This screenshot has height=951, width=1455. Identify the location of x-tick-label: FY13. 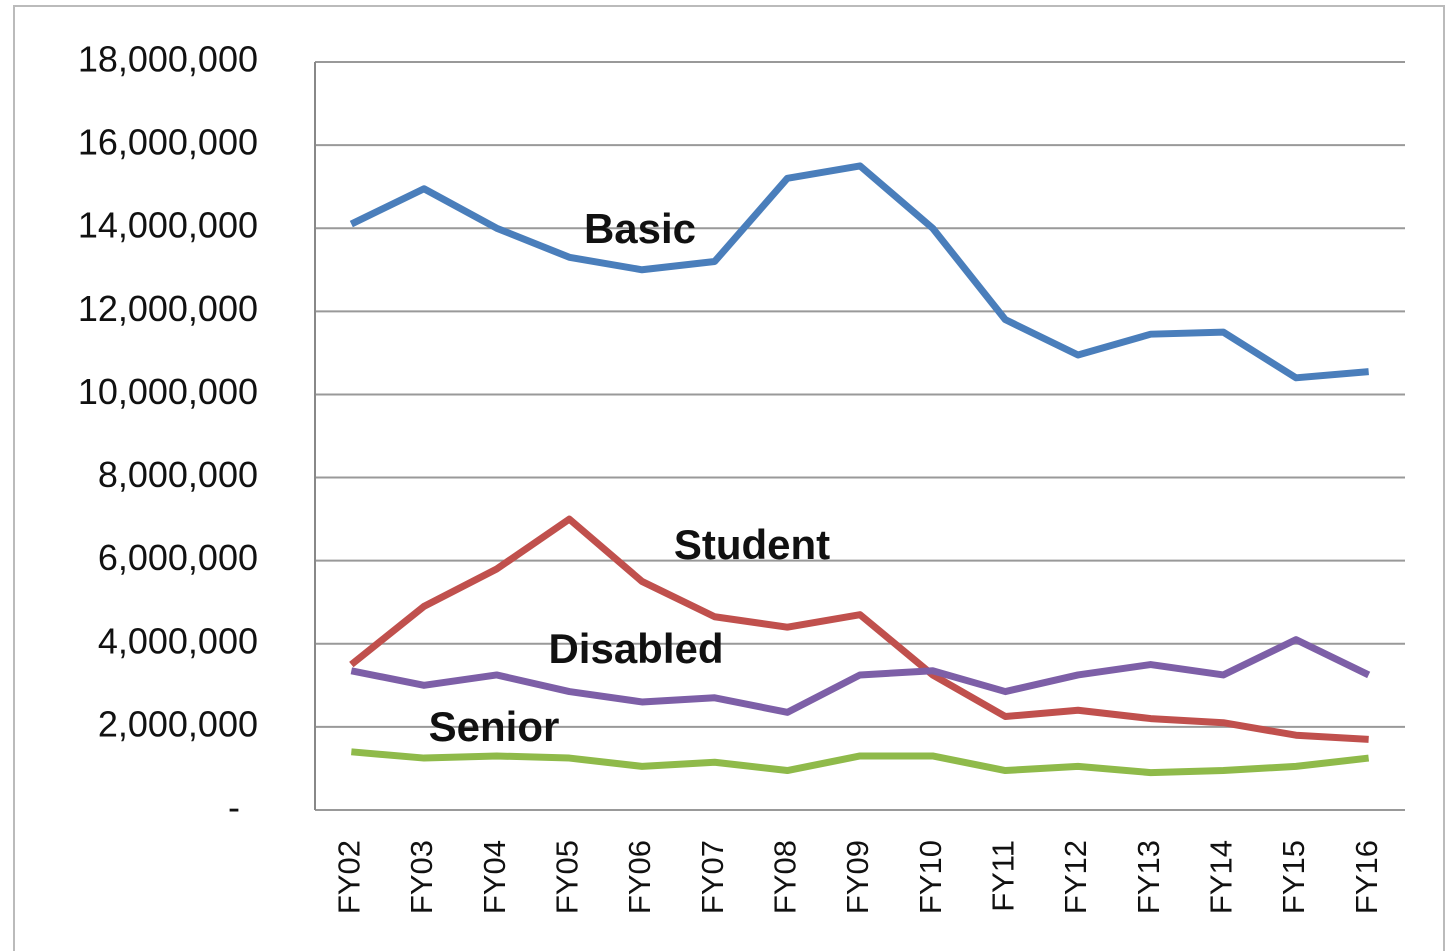
(1148, 877).